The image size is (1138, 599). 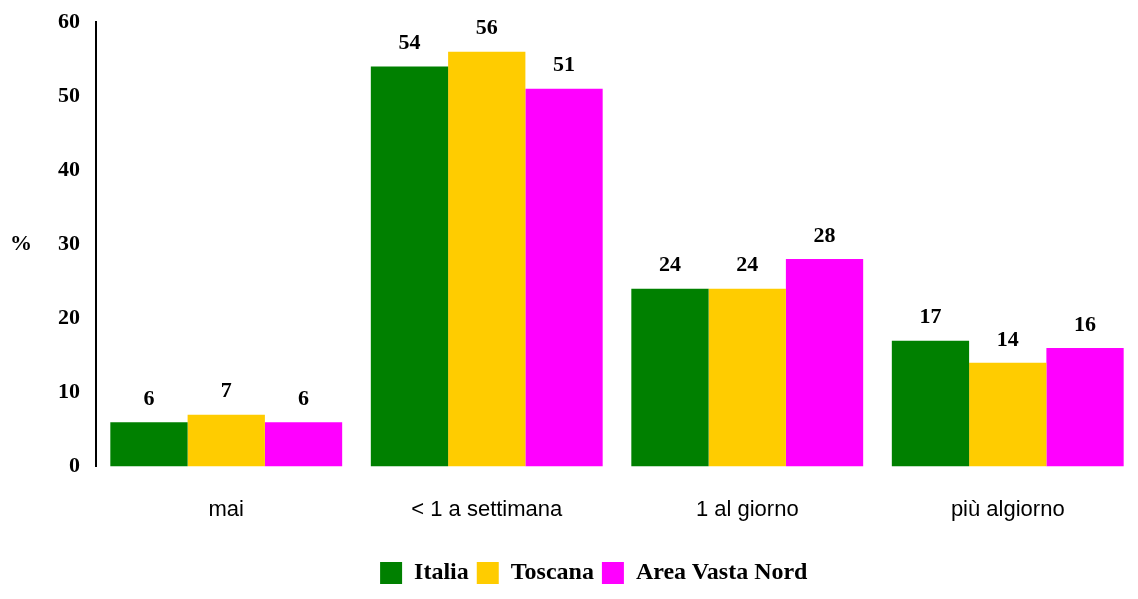 What do you see at coordinates (226, 390) in the screenshot?
I see `data-label: 7` at bounding box center [226, 390].